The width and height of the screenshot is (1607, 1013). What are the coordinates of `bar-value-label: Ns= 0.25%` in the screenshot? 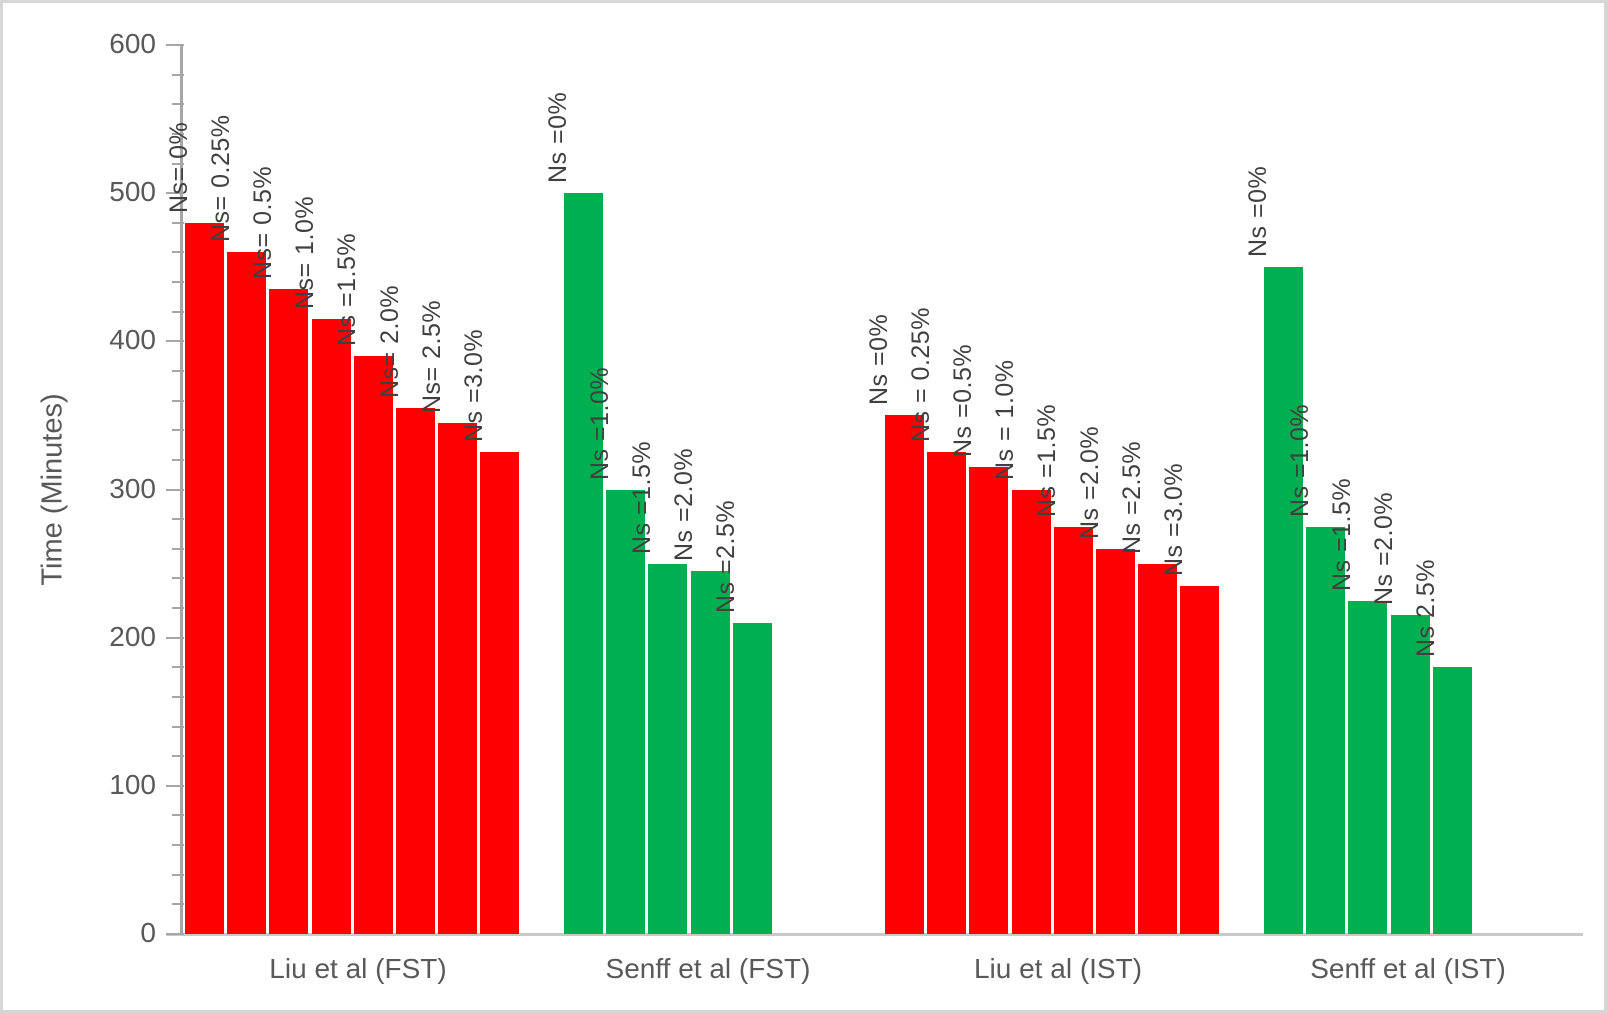 It's located at (220, 178).